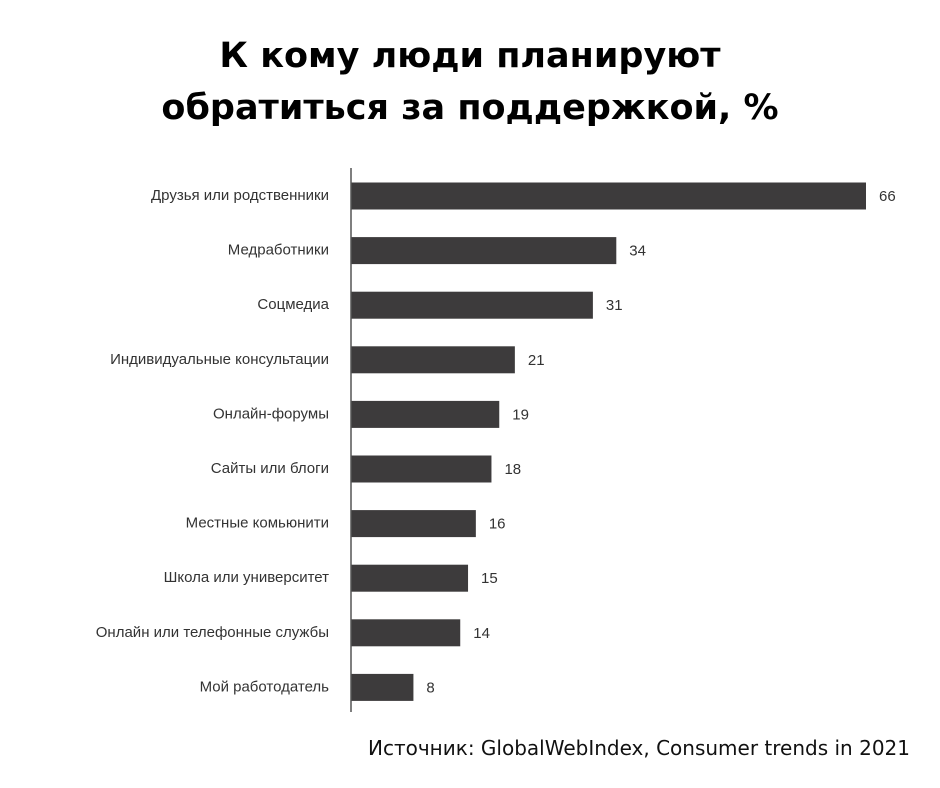 The height and width of the screenshot is (788, 940). Describe the element at coordinates (278, 250) in the screenshot. I see `category-label: Медработники` at that location.